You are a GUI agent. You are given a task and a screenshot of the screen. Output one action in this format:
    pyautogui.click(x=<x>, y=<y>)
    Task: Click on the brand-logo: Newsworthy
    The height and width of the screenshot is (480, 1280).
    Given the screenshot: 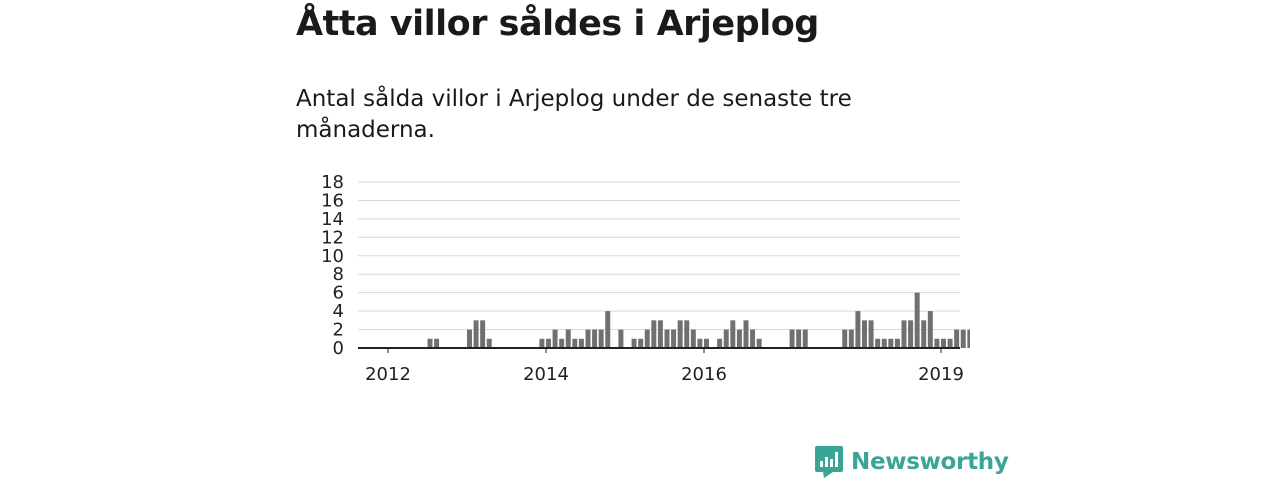 What is the action you would take?
    pyautogui.click(x=912, y=462)
    